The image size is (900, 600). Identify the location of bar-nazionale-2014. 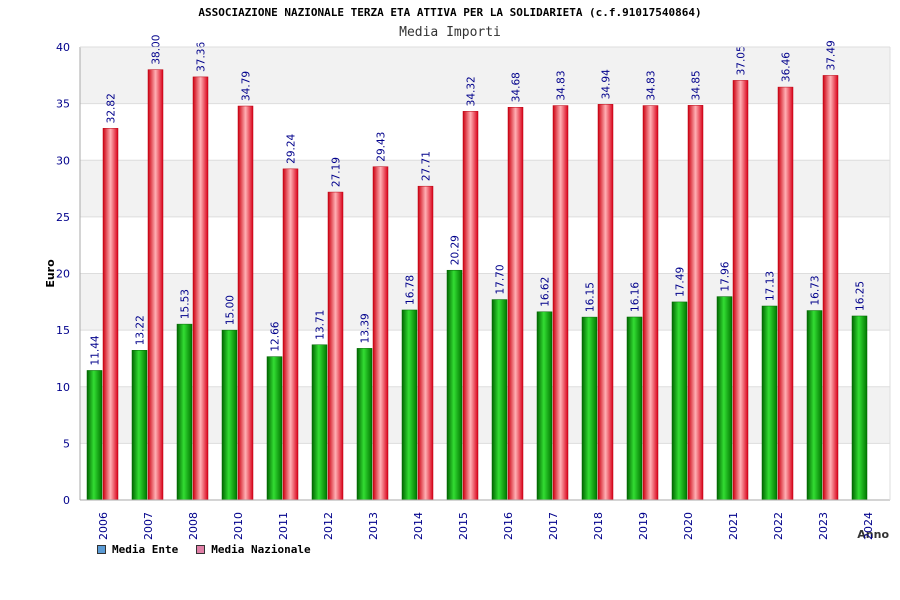
(425, 343).